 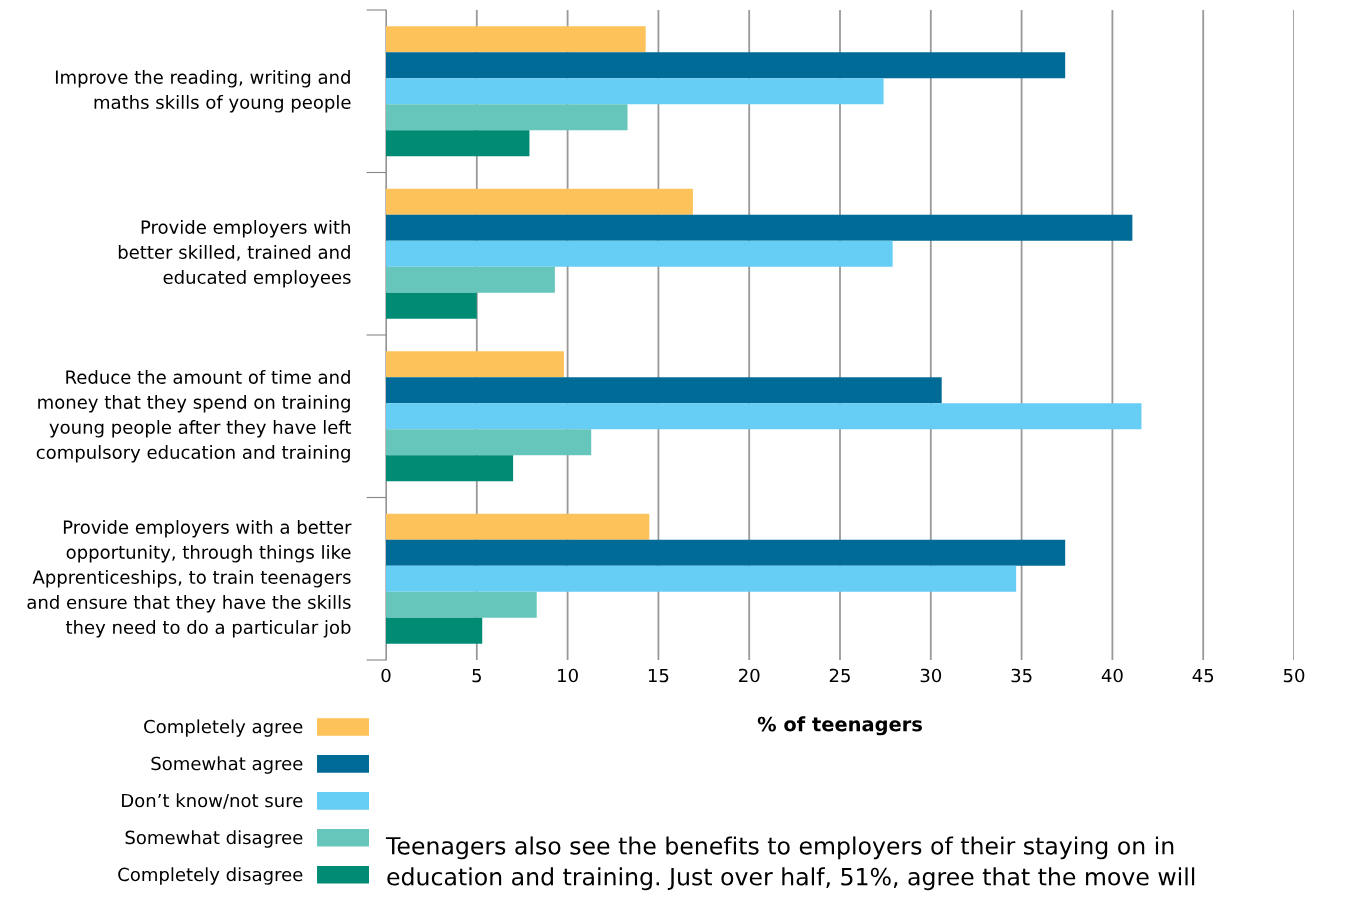 What do you see at coordinates (658, 675) in the screenshot?
I see `x-tick-label: 15` at bounding box center [658, 675].